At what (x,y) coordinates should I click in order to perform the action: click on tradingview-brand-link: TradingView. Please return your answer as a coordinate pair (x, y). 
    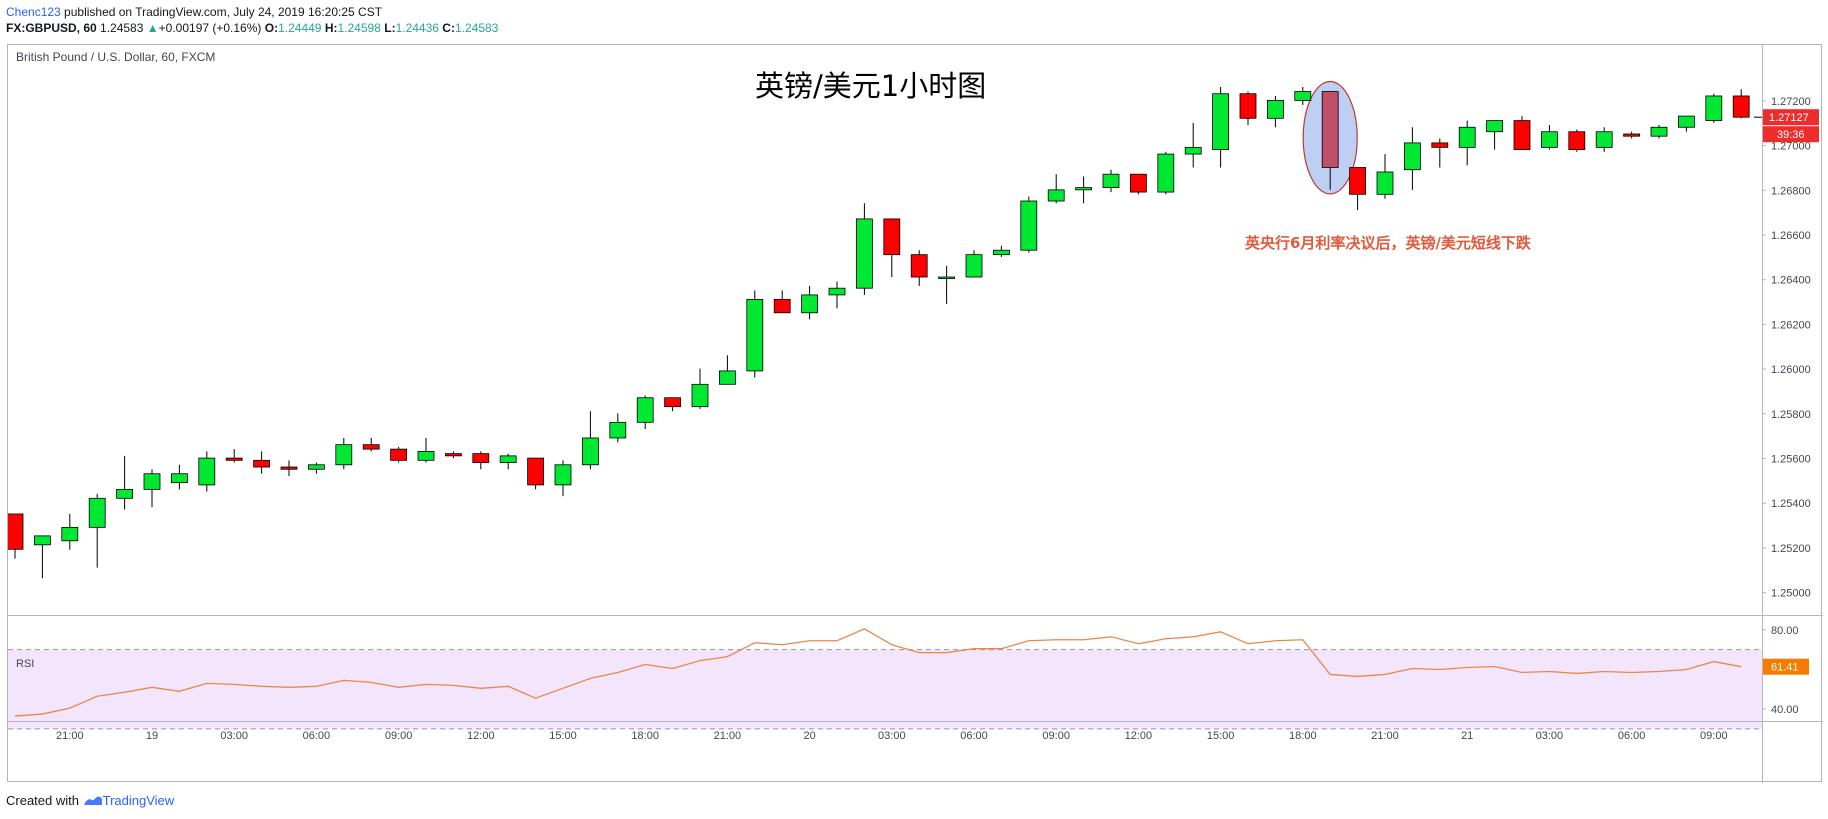
    Looking at the image, I should click on (138, 800).